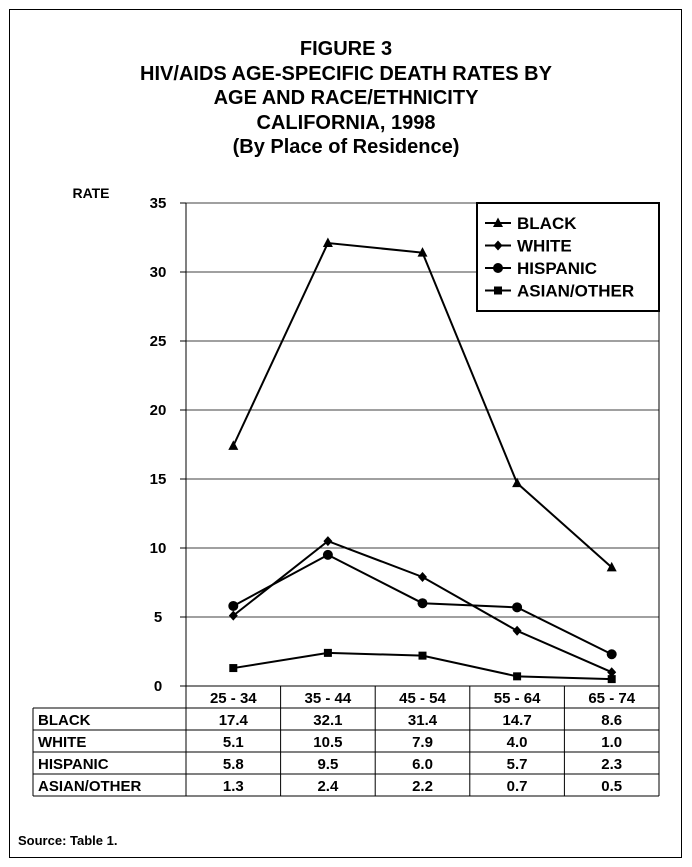 This screenshot has width=692, height=867. I want to click on category-label-4: 55 - 64, so click(517, 698).